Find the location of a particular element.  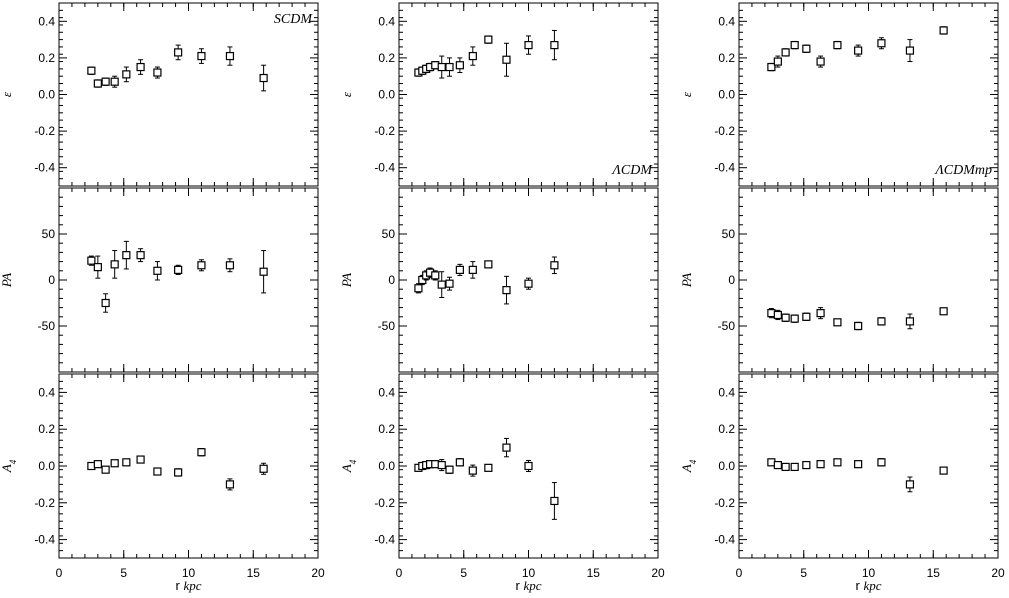

panel-c1-r1: -0.4 -0.2 0.0 0.2 0.4 ε SCDM is located at coordinates (159, 94).